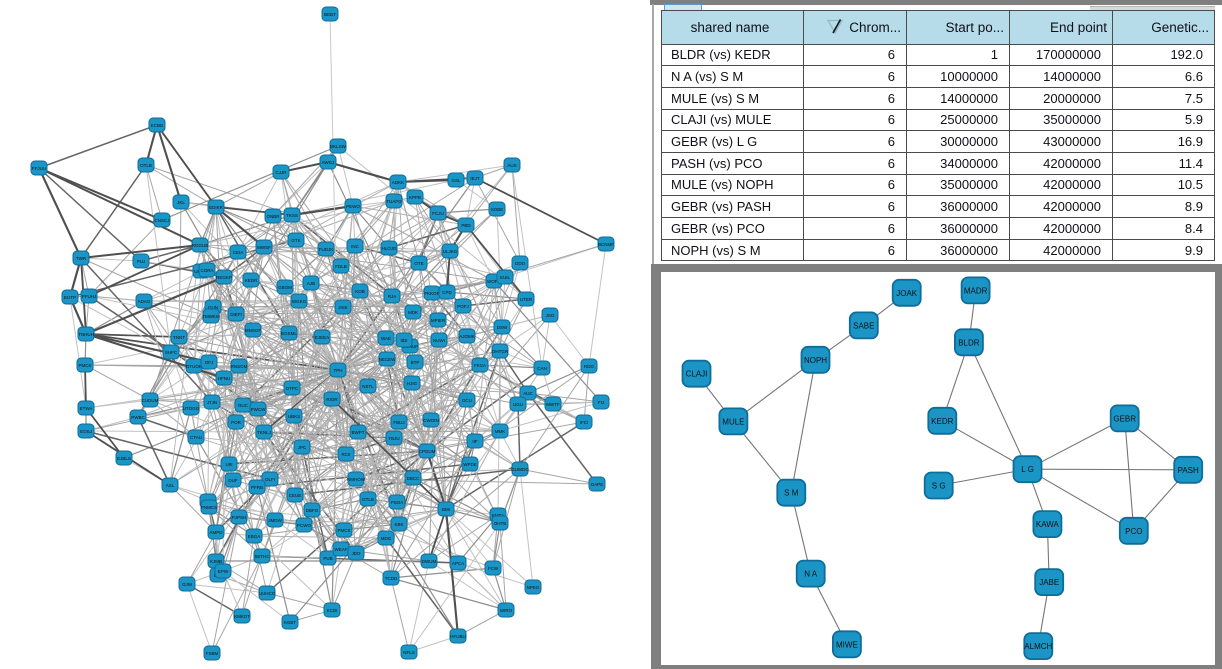  What do you see at coordinates (415, 197) in the screenshot?
I see `svg-text: KPPB` at bounding box center [415, 197].